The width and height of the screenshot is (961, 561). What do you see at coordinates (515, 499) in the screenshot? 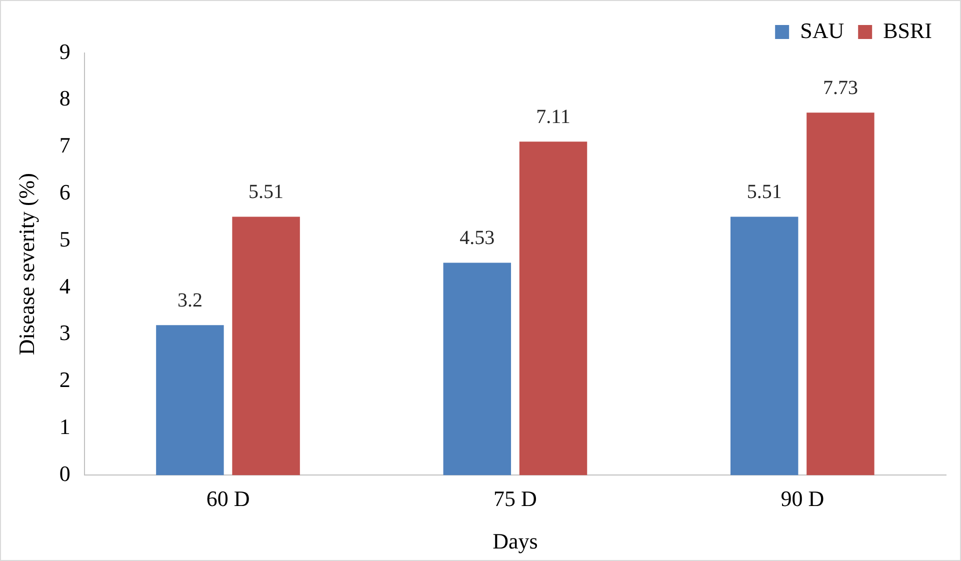
I see `x-tick-label: 75 D` at bounding box center [515, 499].